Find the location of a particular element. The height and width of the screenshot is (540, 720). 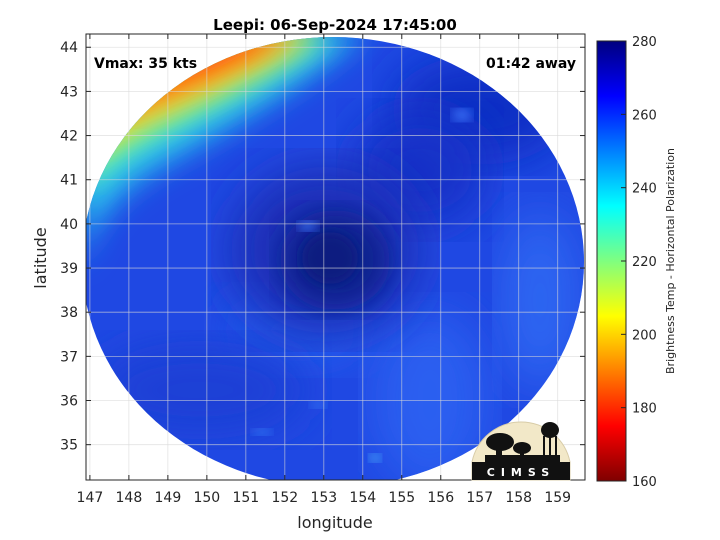

x-tick-label: 148 is located at coordinates (129, 498).